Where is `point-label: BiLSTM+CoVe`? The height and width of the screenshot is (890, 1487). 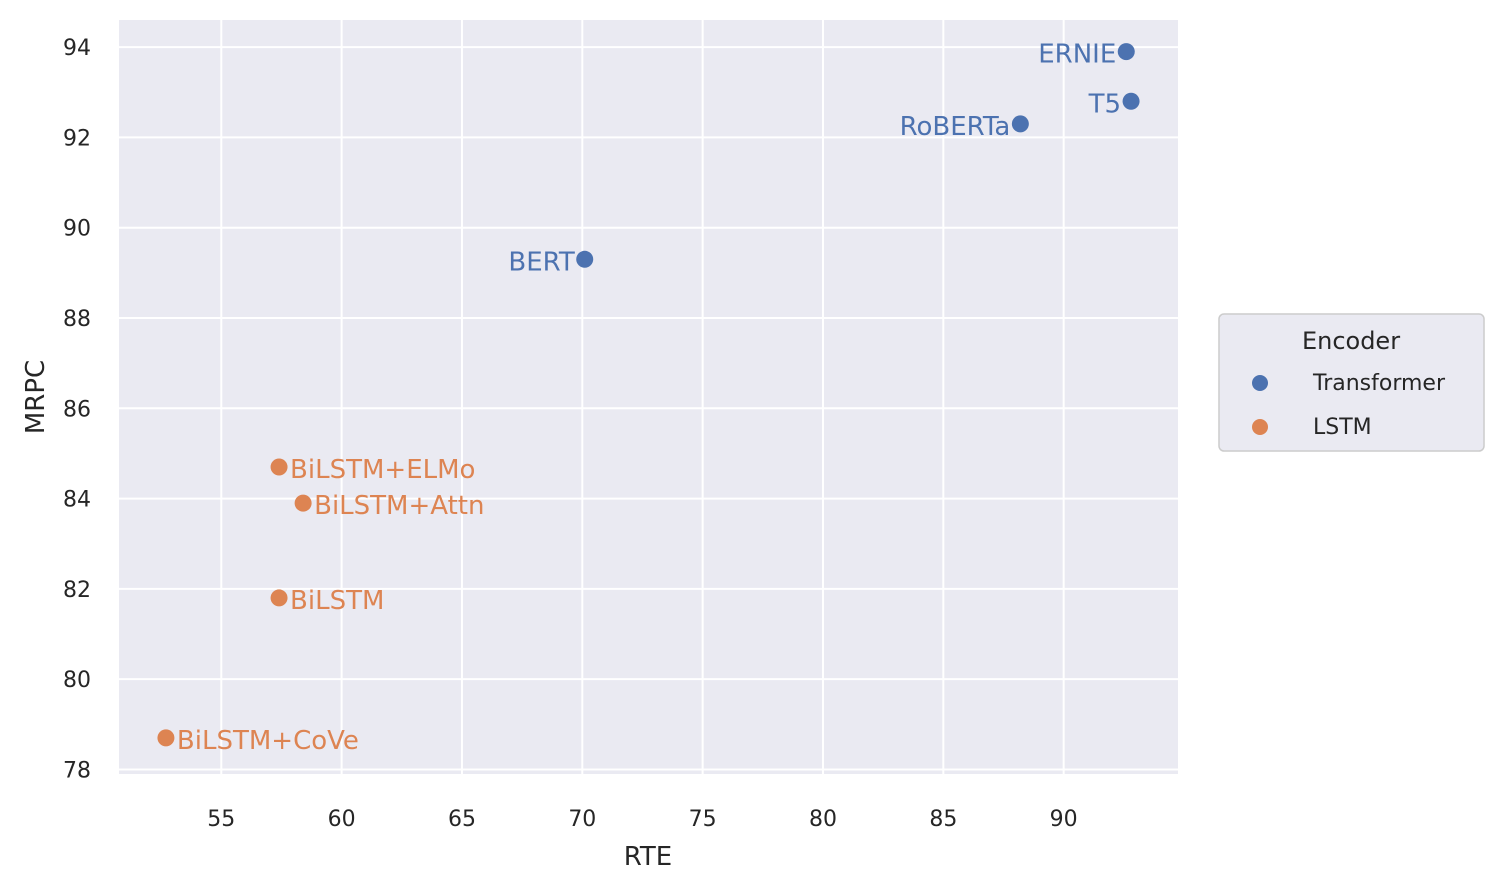 point-label: BiLSTM+CoVe is located at coordinates (268, 741).